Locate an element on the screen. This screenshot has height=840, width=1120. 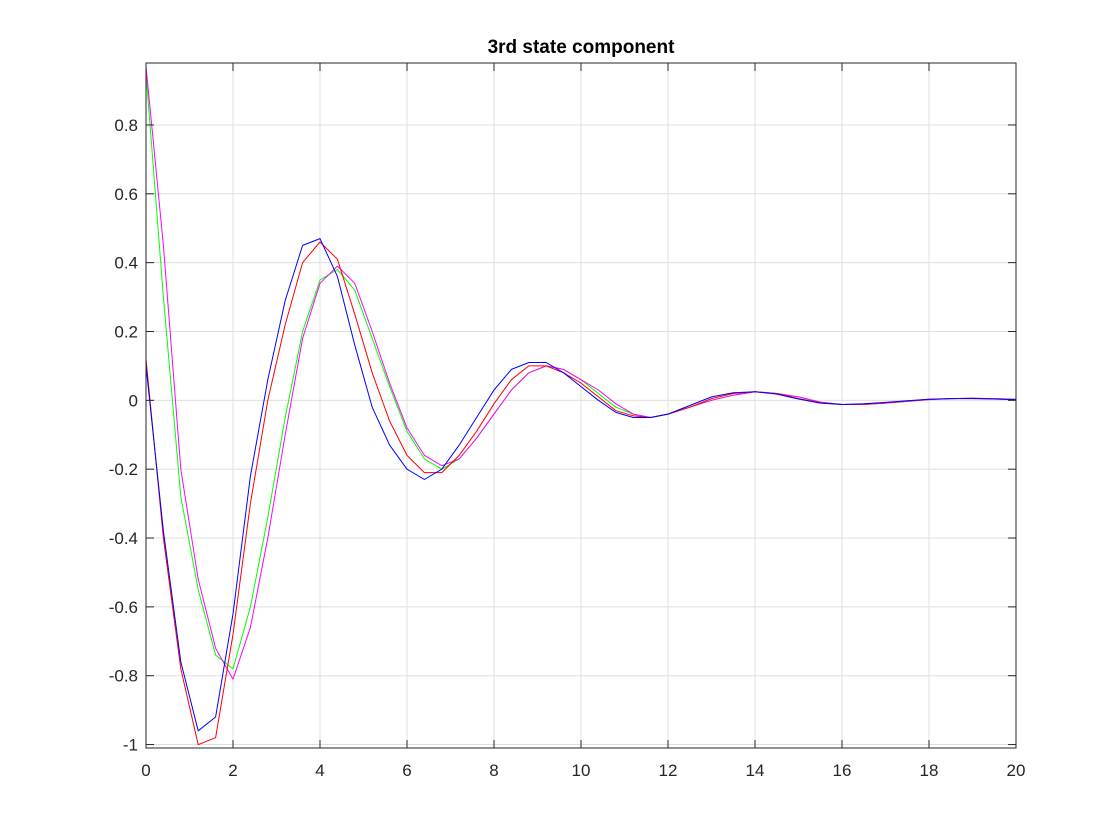
x-tick-label: 12 is located at coordinates (668, 770).